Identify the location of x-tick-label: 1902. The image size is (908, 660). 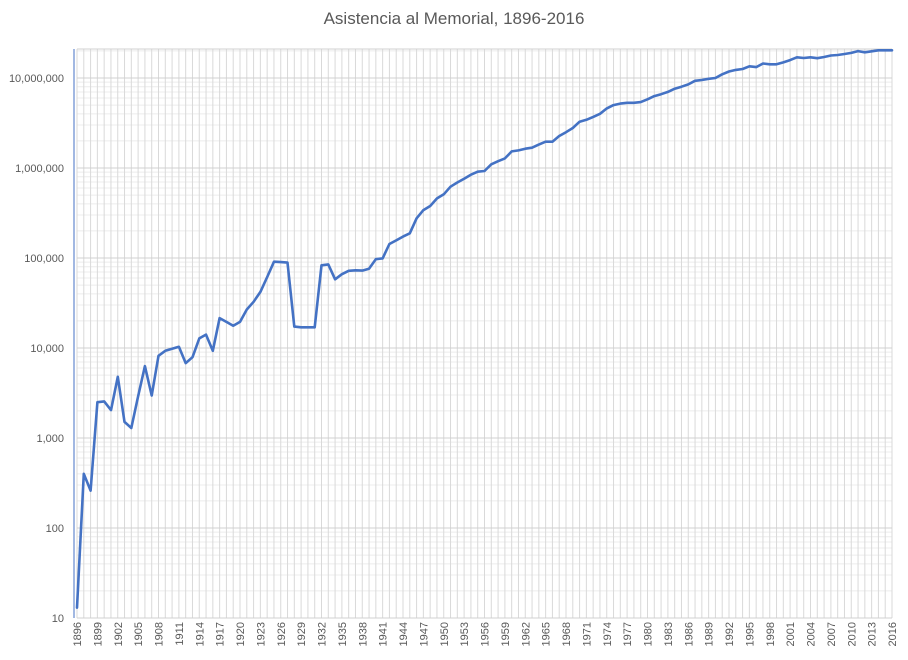
(119, 634).